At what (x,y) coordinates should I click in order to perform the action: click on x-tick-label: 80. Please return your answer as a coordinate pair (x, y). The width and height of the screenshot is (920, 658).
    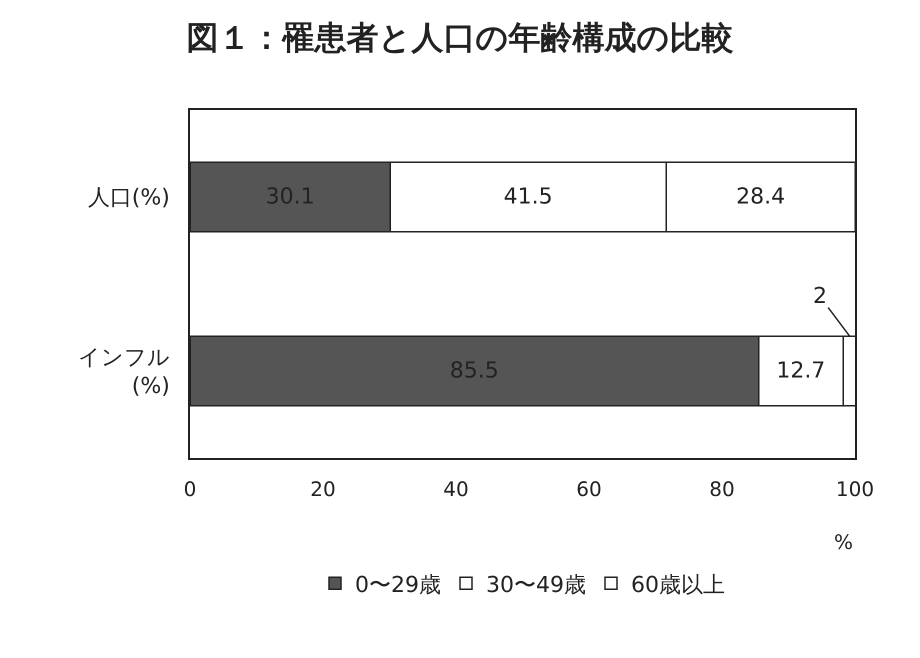
    Looking at the image, I should click on (722, 488).